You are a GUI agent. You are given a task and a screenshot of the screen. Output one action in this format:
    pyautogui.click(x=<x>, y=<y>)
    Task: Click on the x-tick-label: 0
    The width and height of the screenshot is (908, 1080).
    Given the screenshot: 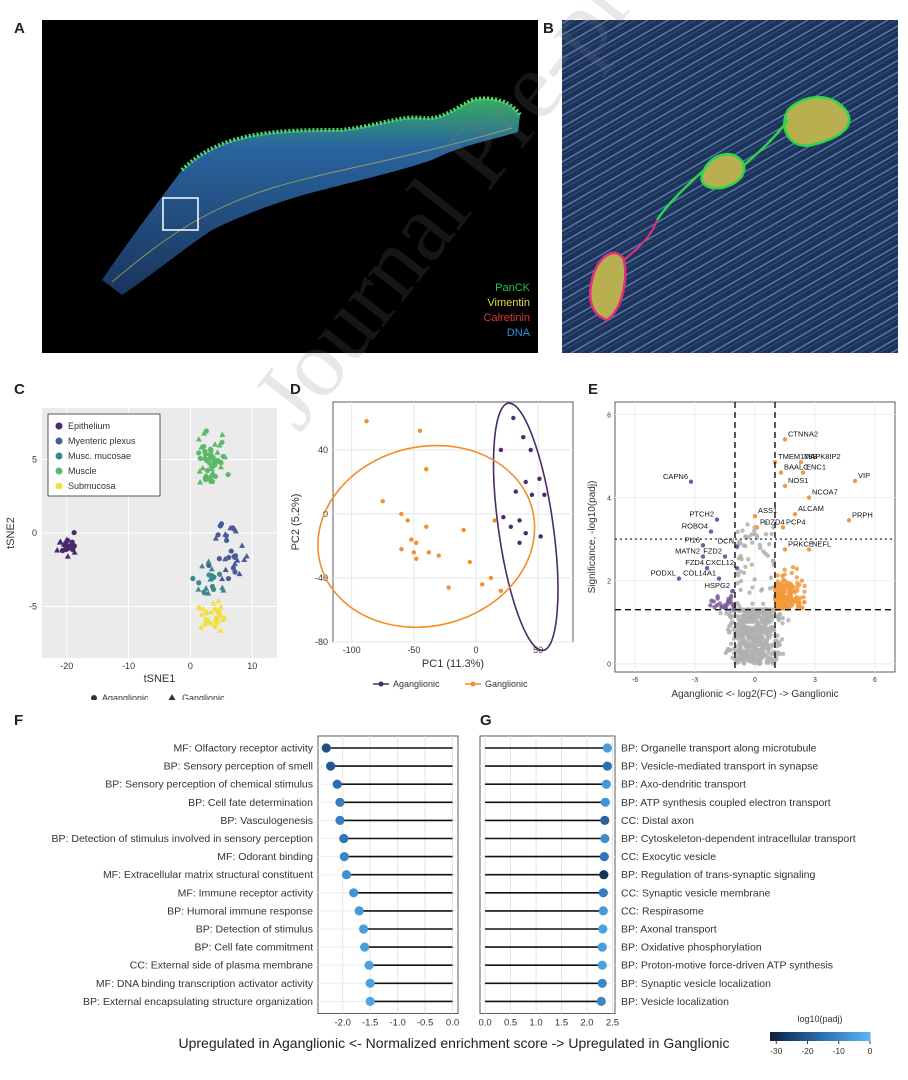 What is the action you would take?
    pyautogui.click(x=475, y=650)
    